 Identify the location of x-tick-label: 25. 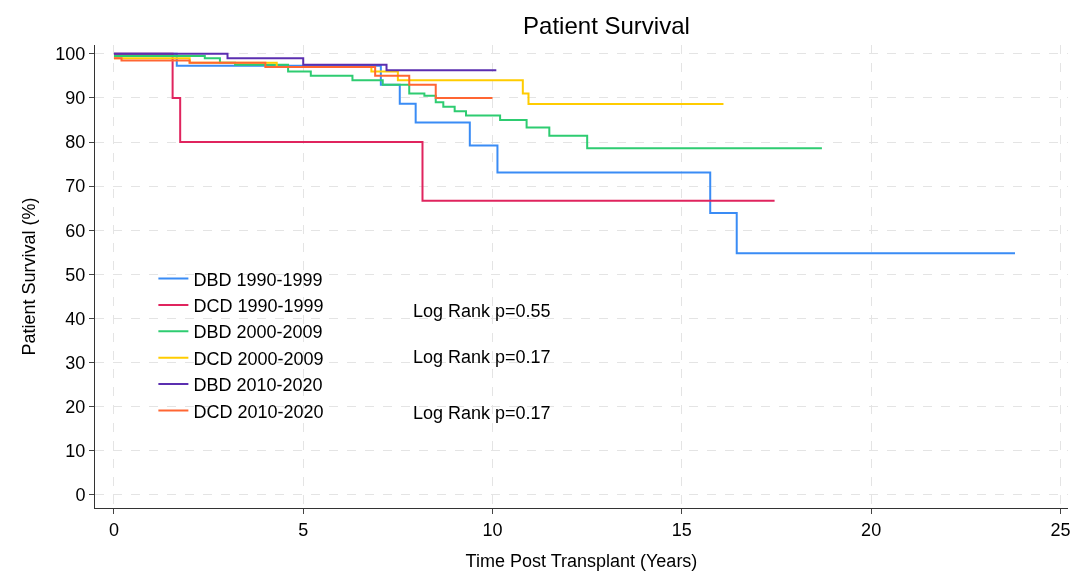
(1060, 529).